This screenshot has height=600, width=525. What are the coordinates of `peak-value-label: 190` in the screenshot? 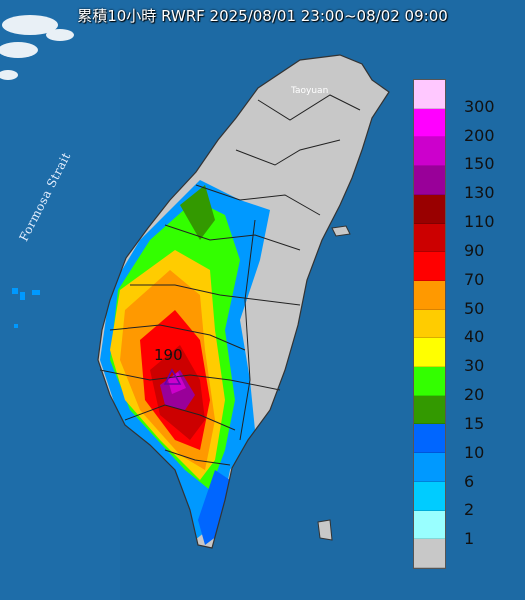 It's located at (168, 355).